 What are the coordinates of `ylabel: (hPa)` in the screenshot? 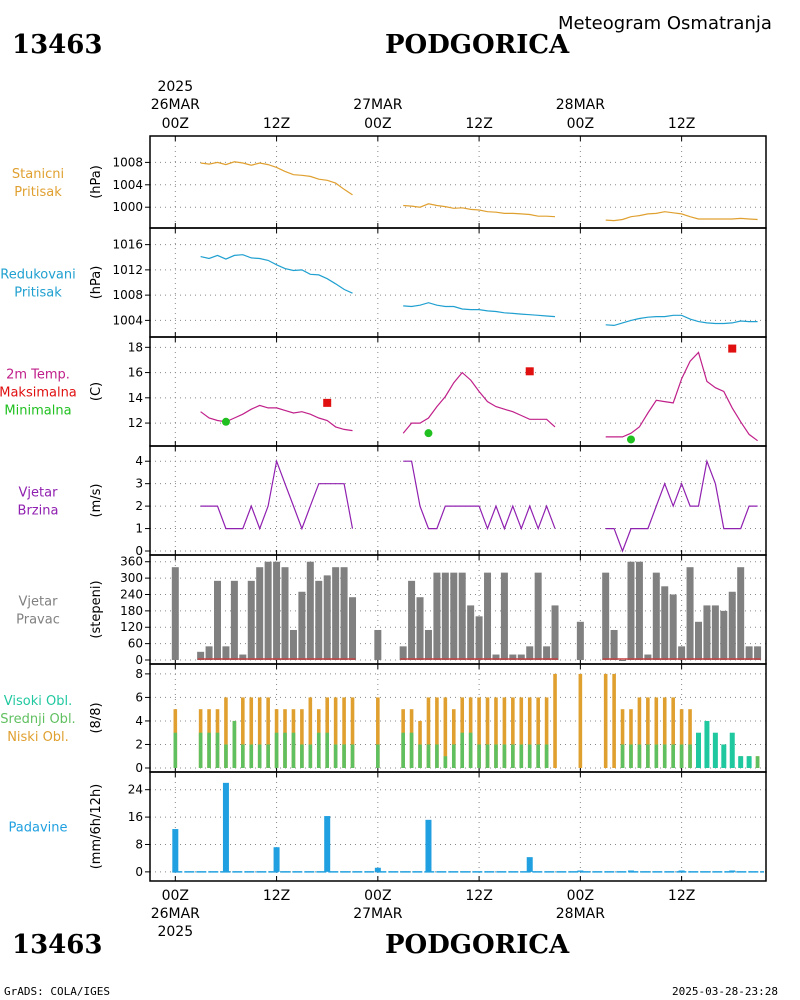 It's located at (96, 182).